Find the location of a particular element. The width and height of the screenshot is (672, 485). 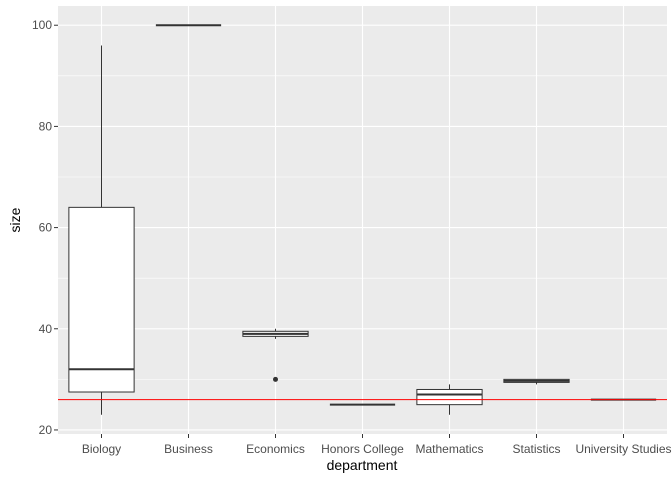

x-tick-label: Economics is located at coordinates (275, 449).